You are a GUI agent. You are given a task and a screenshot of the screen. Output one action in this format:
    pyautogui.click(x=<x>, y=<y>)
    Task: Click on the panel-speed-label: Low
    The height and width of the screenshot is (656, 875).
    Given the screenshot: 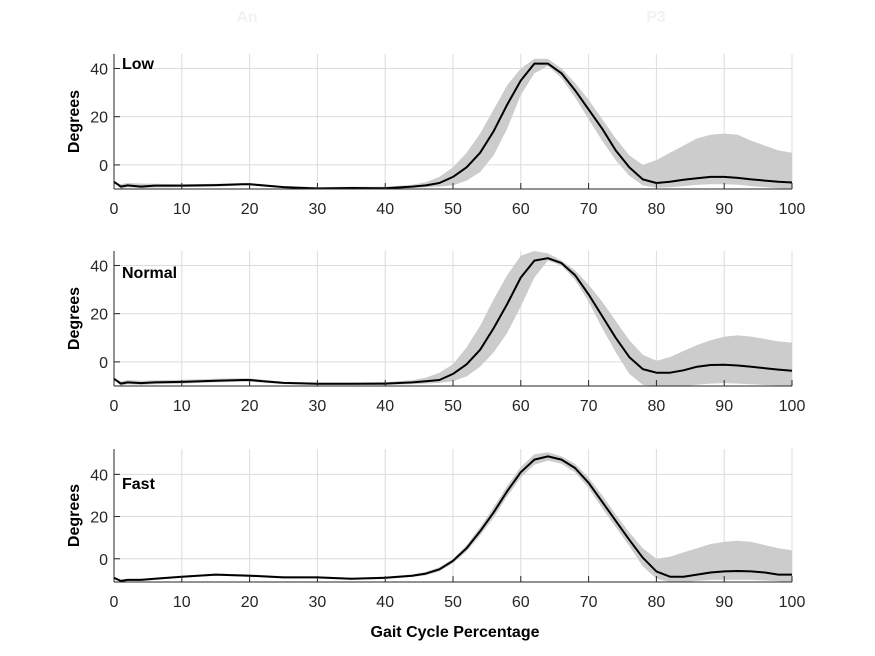 What is the action you would take?
    pyautogui.click(x=138, y=64)
    